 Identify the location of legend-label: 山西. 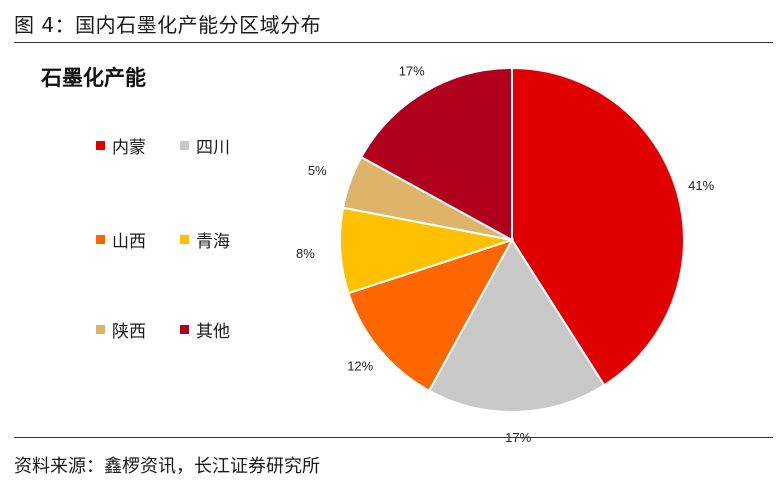
(129, 242).